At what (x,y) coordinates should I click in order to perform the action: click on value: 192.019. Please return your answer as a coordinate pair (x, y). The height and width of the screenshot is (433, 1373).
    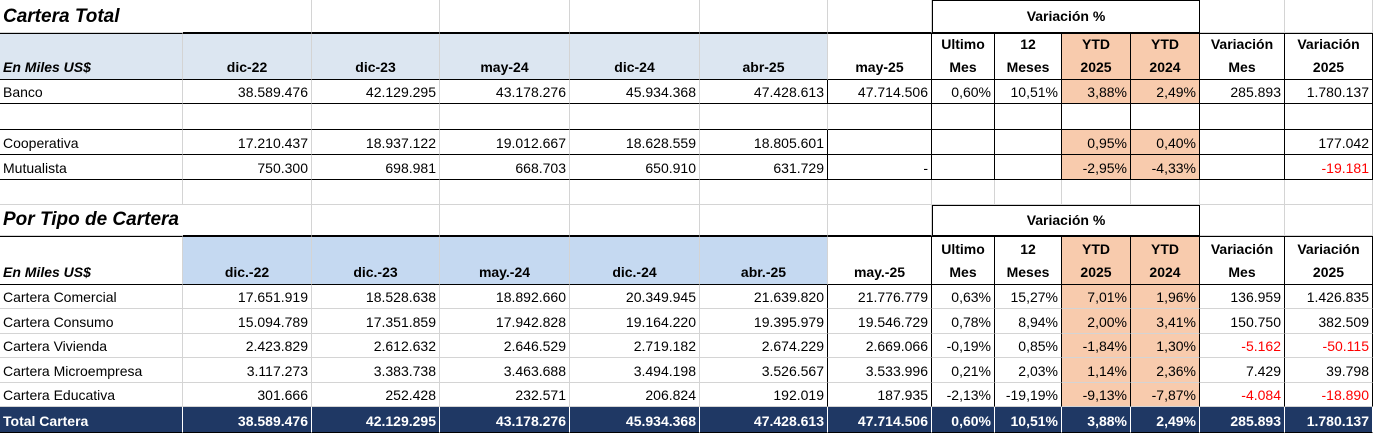
    Looking at the image, I should click on (798, 395).